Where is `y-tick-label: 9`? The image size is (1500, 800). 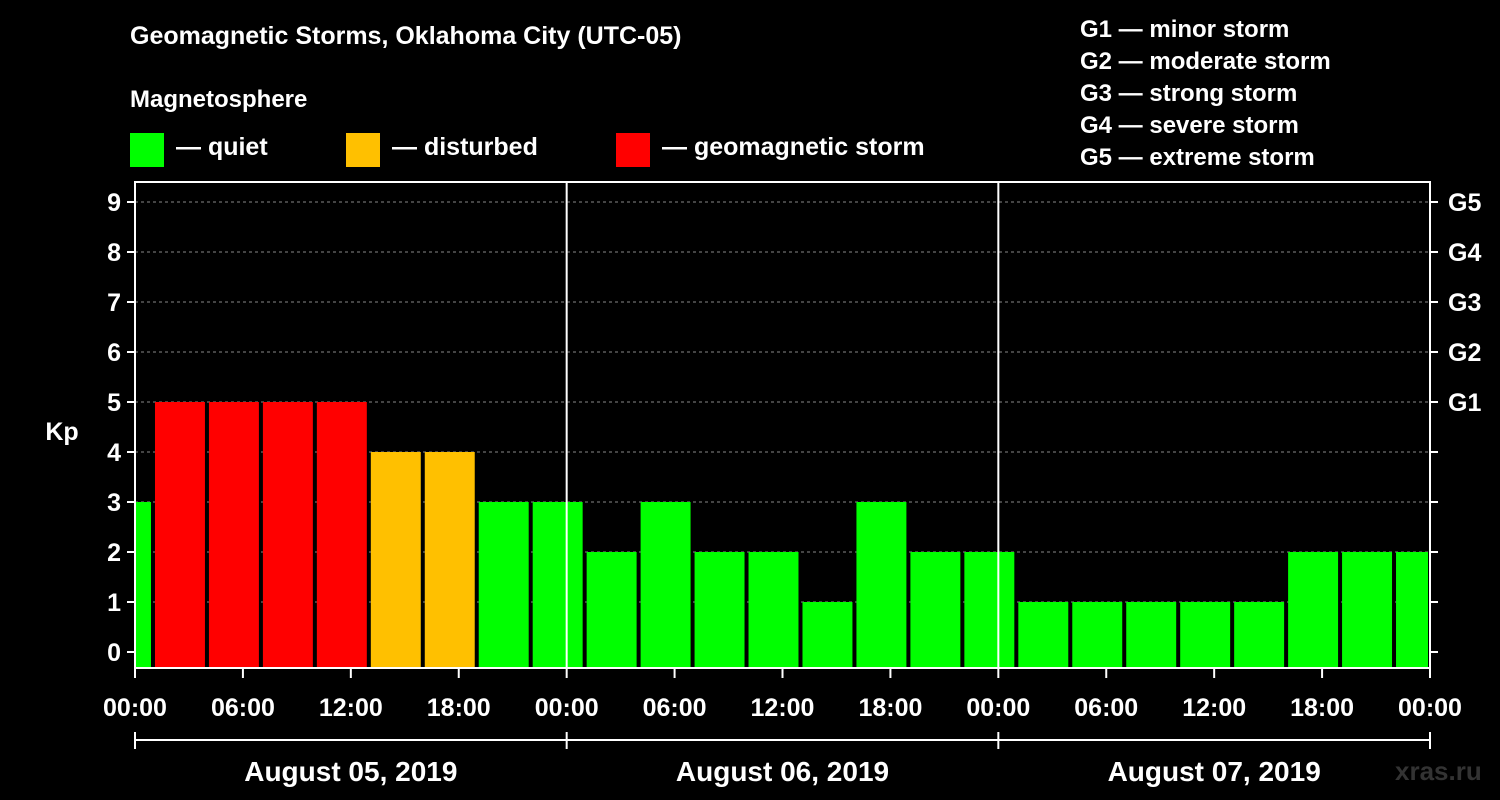 y-tick-label: 9 is located at coordinates (114, 203).